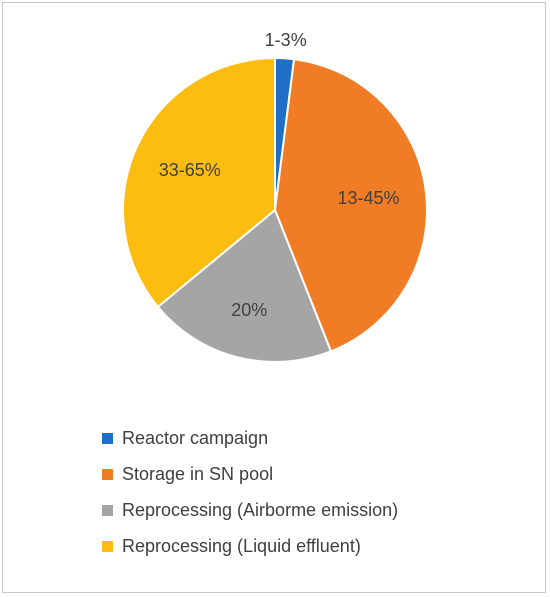 This screenshot has height=597, width=550. I want to click on legend-item-reprocessing-liquid: Reprocessing (Liquid effluent), so click(250, 546).